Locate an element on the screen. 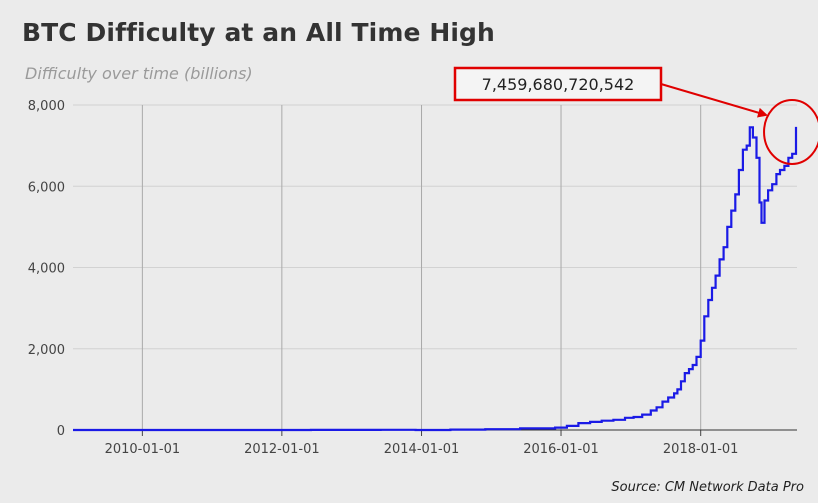  source-note: Source: CM Network Data Pro is located at coordinates (707, 487).